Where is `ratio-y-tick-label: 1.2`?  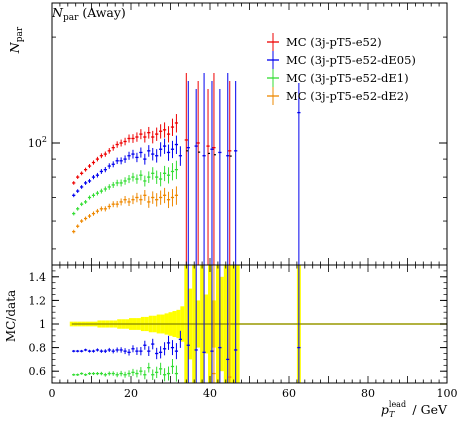
ratio-y-tick-label: 1.2 is located at coordinates (38, 300).